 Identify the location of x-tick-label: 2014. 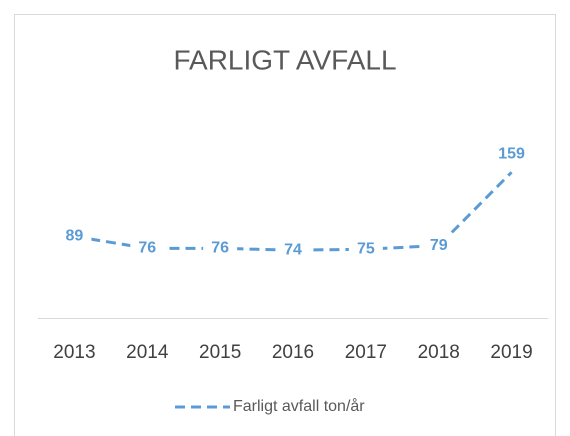
(147, 352).